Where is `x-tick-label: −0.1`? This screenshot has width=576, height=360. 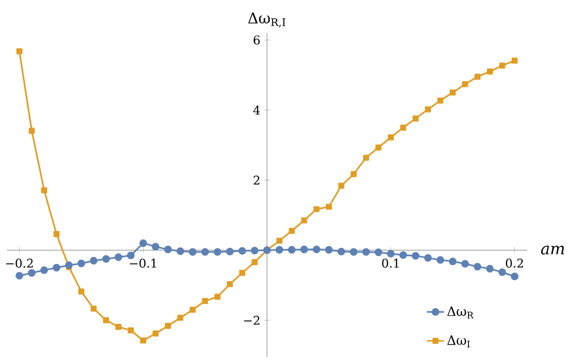 x-tick-label: −0.1 is located at coordinates (143, 263).